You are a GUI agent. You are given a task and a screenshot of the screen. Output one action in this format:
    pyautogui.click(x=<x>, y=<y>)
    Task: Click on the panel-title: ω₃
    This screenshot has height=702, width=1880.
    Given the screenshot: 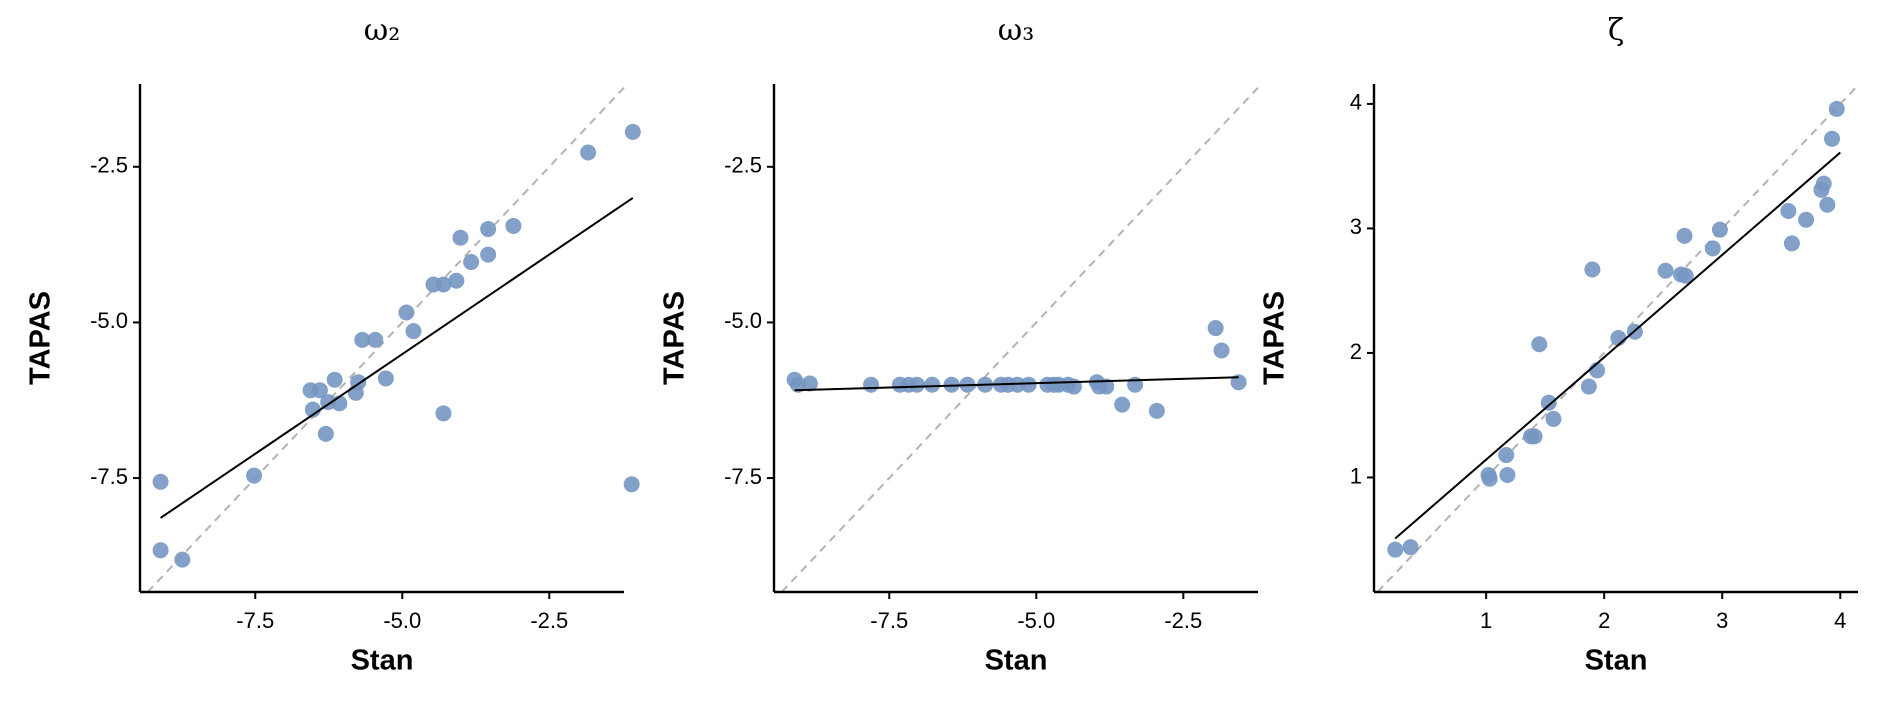 What is the action you would take?
    pyautogui.click(x=1016, y=30)
    